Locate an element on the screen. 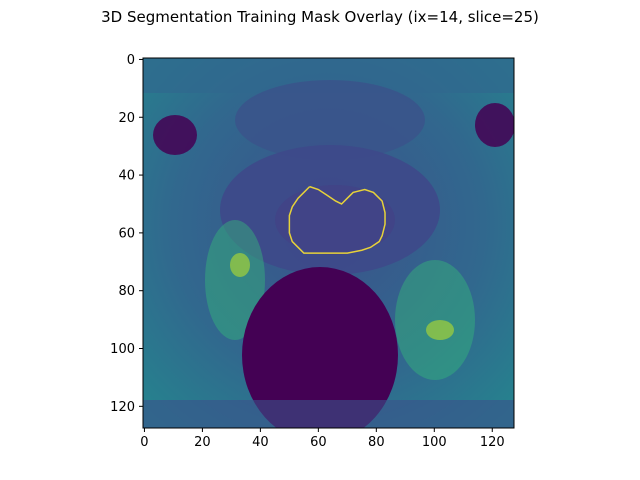  x-tick-label: 80 is located at coordinates (376, 442).